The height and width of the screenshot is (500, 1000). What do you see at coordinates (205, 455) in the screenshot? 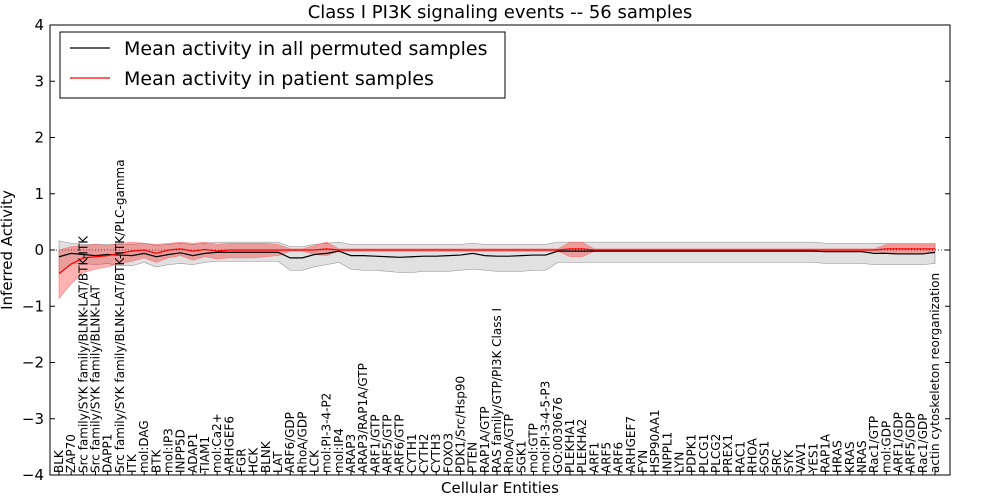
I see `entity-label: TIAM1` at bounding box center [205, 455].